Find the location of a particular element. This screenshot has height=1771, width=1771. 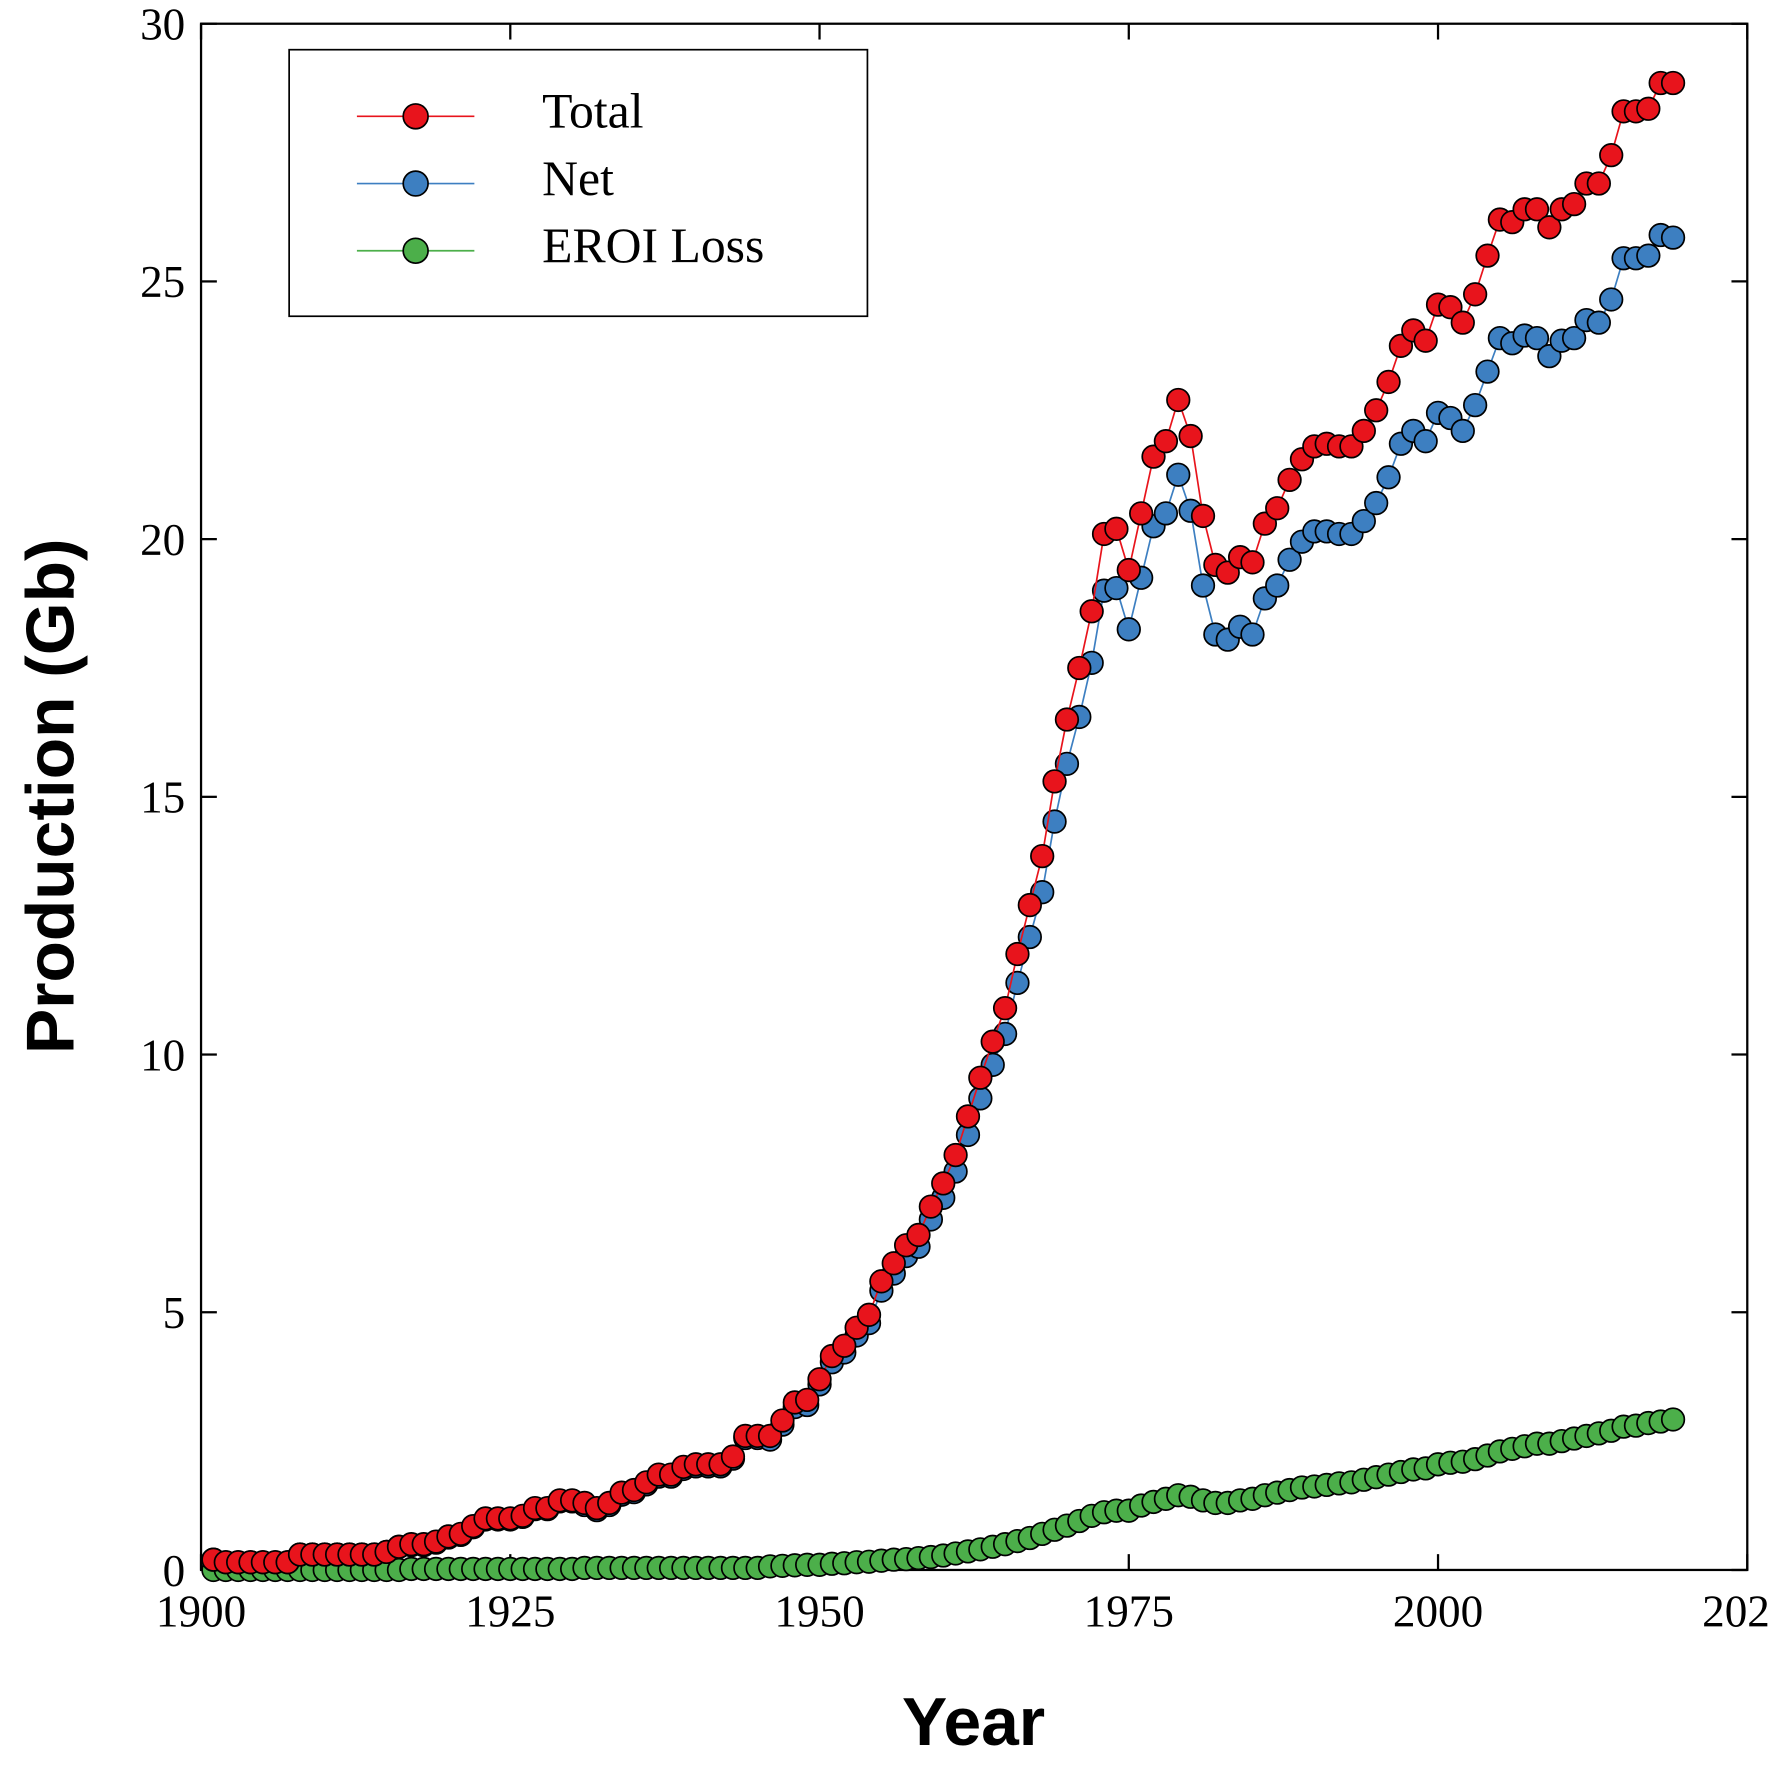

y-tick-label: 30 is located at coordinates (162, 25).